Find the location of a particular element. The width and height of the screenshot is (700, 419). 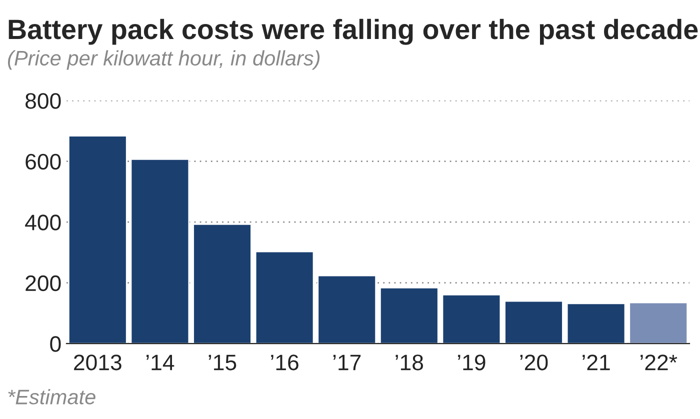

x-tick-label: ’19 is located at coordinates (472, 362).